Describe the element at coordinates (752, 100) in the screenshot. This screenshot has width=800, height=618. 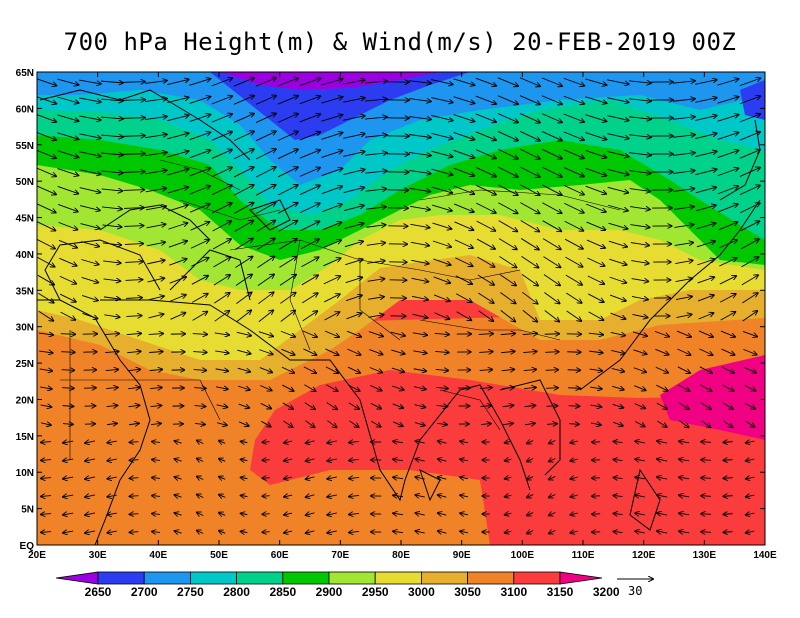
I see `band-2750-ne` at that location.